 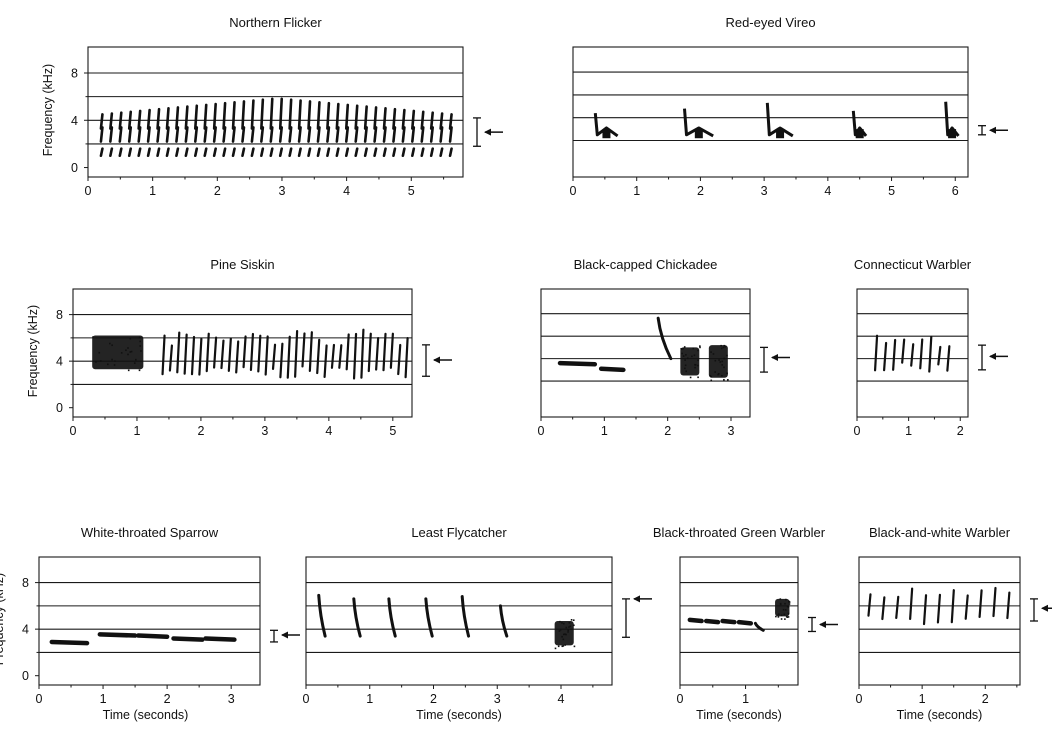 I want to click on spectrogram-panel: Northern Flicker 0 1 2 3 4 5 0 4 8 Frequency (kHz), so click(x=272, y=106).